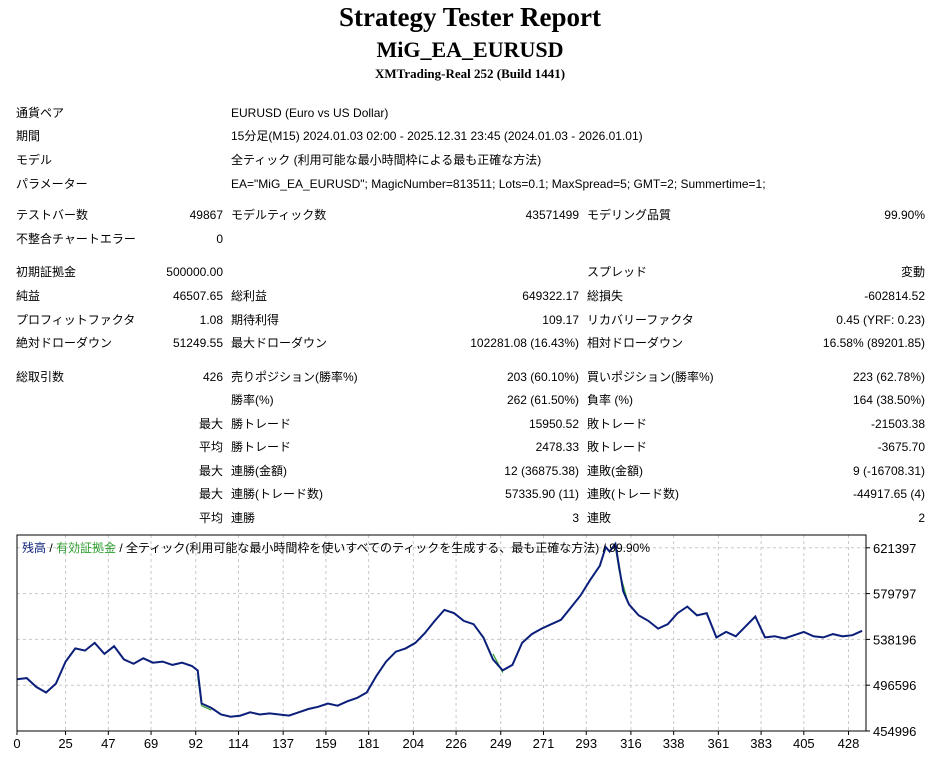 This screenshot has width=940, height=761. I want to click on gross-loss-label: 総損失, so click(605, 296).